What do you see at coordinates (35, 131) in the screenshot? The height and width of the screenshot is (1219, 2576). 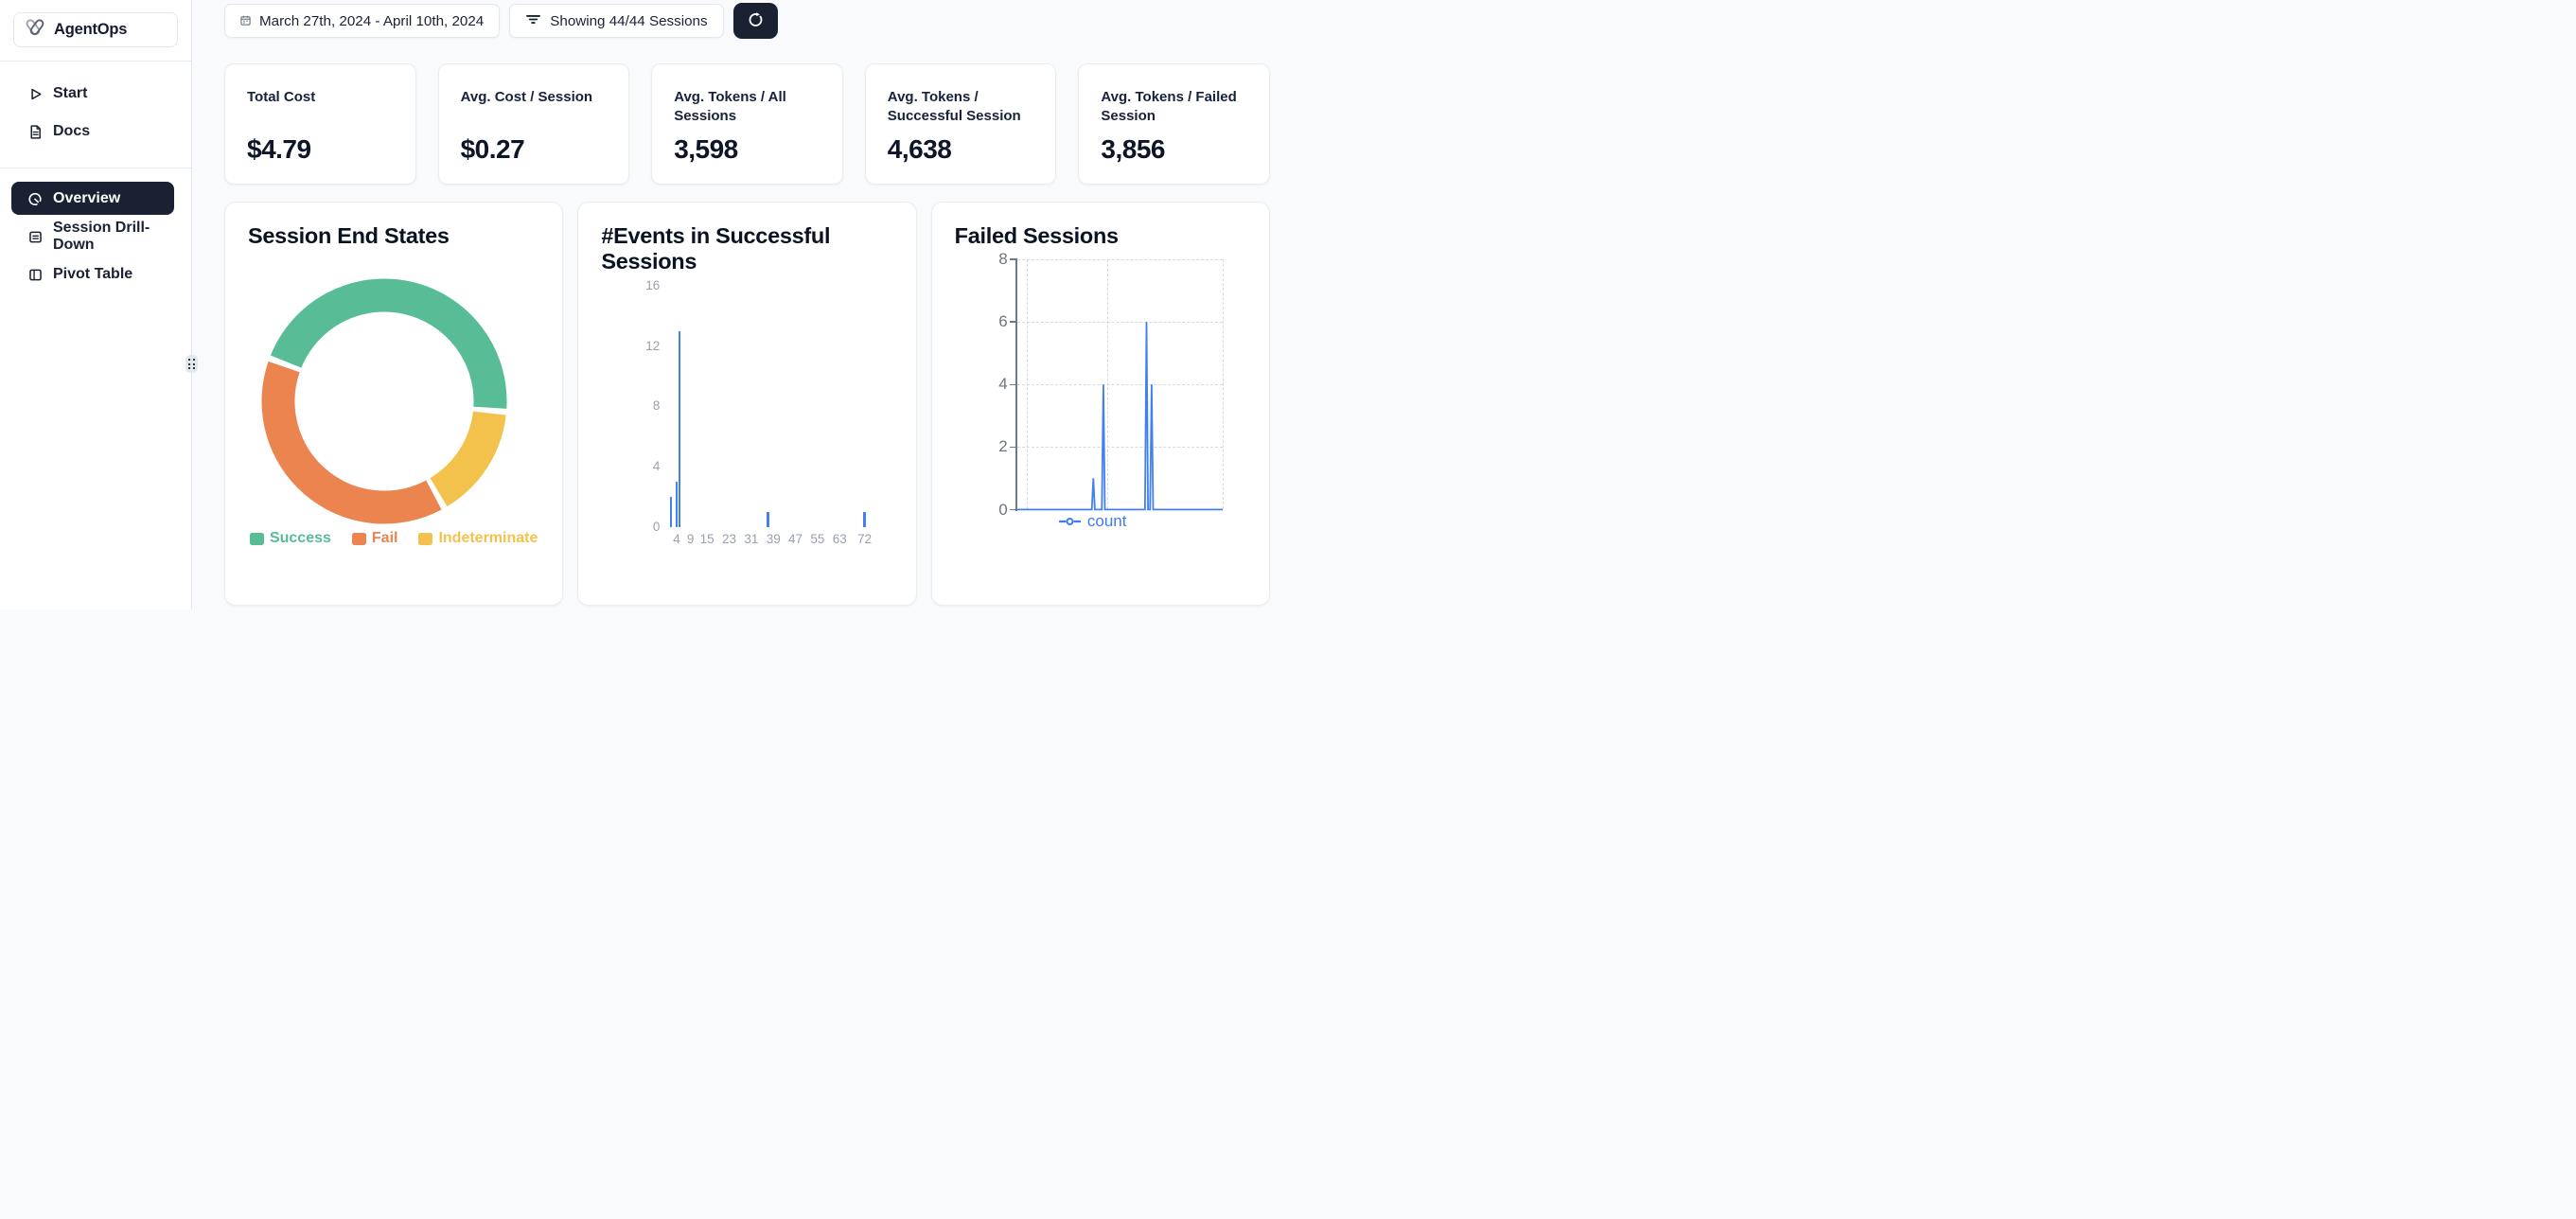 I see `document-icon` at bounding box center [35, 131].